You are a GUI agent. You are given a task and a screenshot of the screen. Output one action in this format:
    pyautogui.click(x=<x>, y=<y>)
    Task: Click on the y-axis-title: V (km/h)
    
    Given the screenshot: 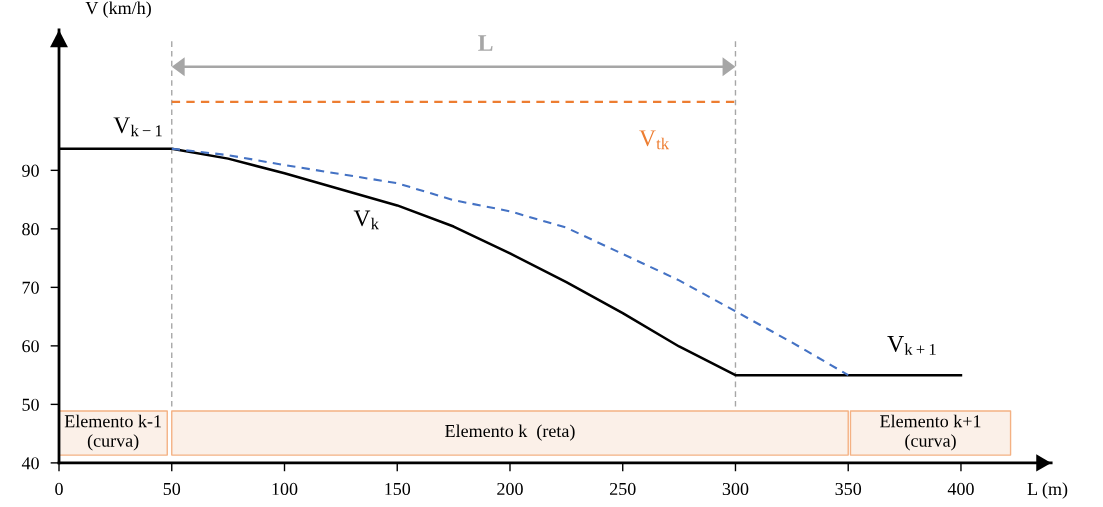 What is the action you would take?
    pyautogui.click(x=118, y=9)
    